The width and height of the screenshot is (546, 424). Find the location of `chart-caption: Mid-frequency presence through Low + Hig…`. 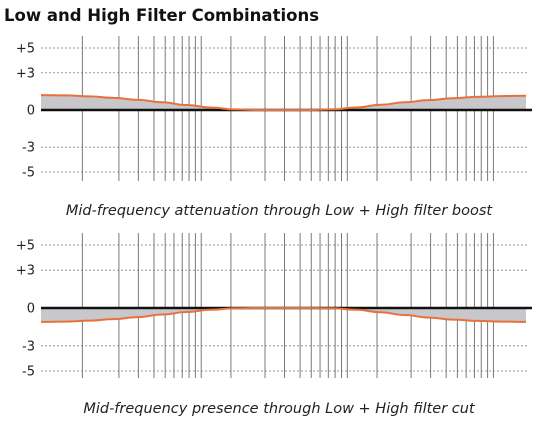

chart-caption: Mid-frequency presence through Low + Hig… is located at coordinates (279, 409).